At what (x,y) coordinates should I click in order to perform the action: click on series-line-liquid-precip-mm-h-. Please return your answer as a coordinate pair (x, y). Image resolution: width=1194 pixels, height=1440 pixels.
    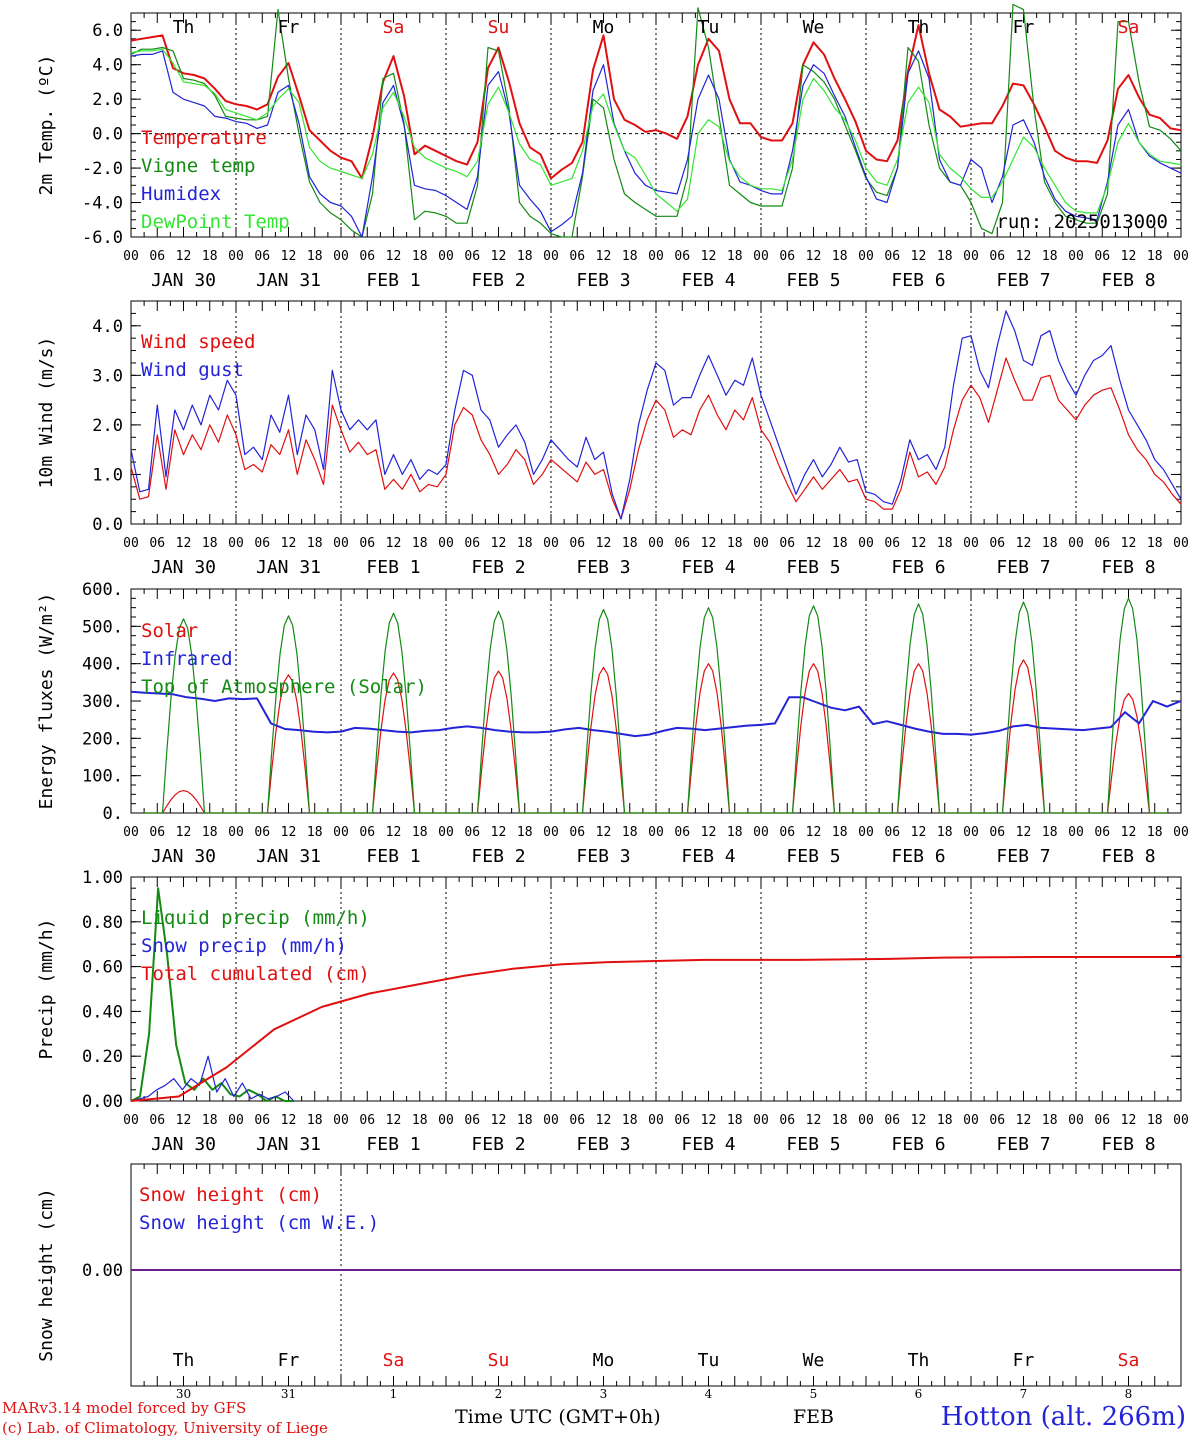
    Looking at the image, I should click on (212, 994).